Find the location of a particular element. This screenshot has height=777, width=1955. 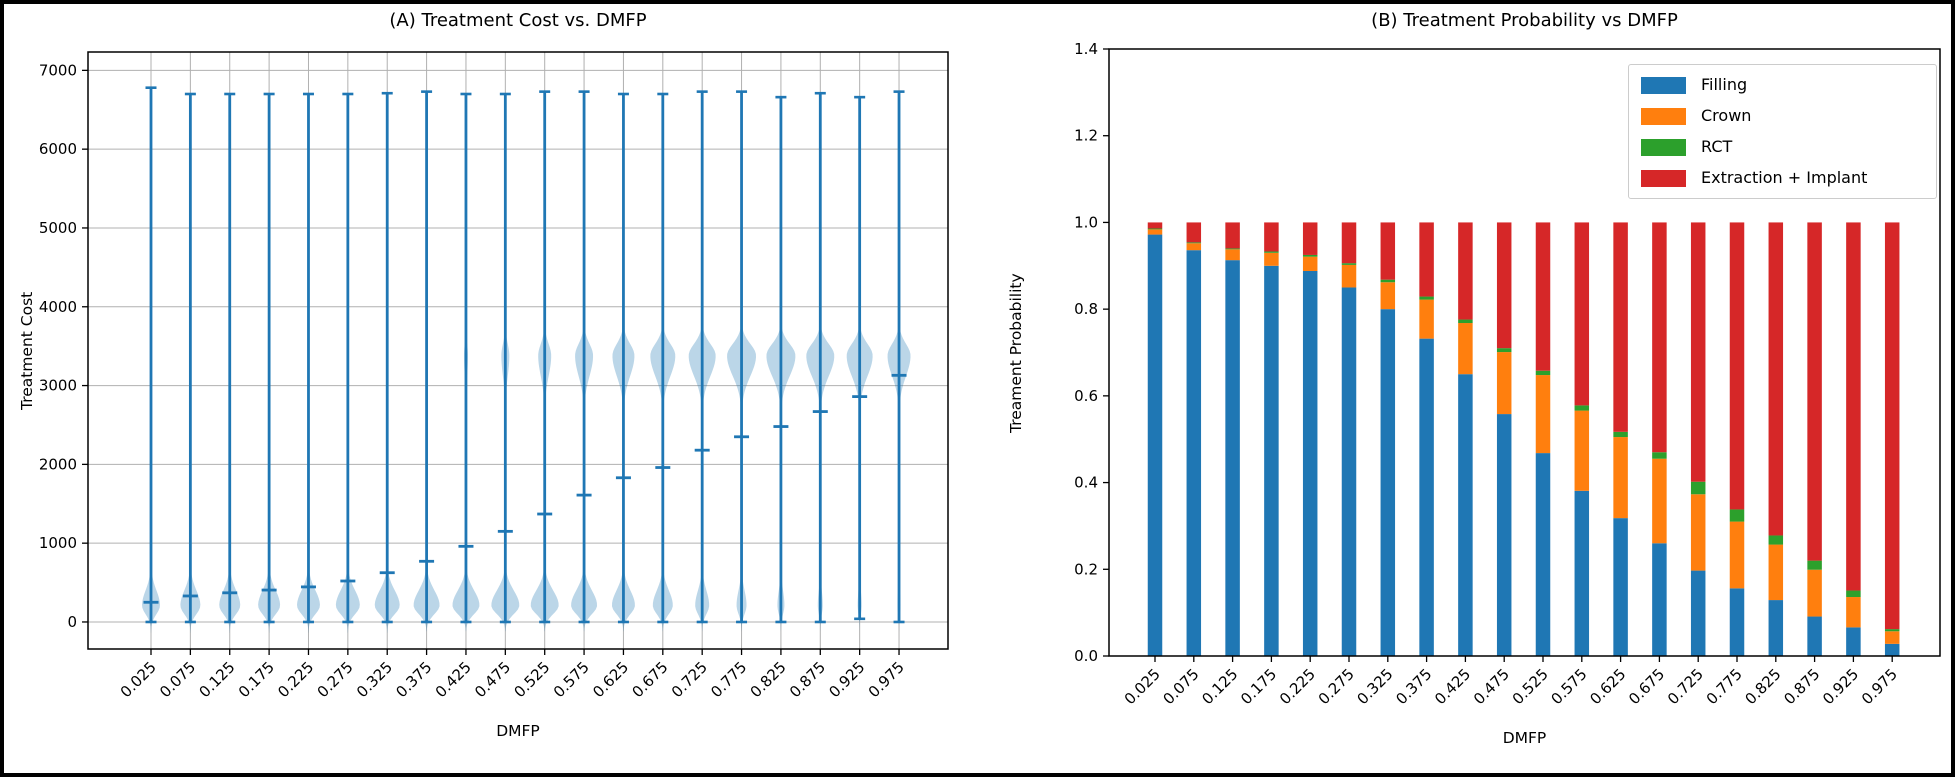

y-tick-label: 1.2 is located at coordinates (1086, 136).